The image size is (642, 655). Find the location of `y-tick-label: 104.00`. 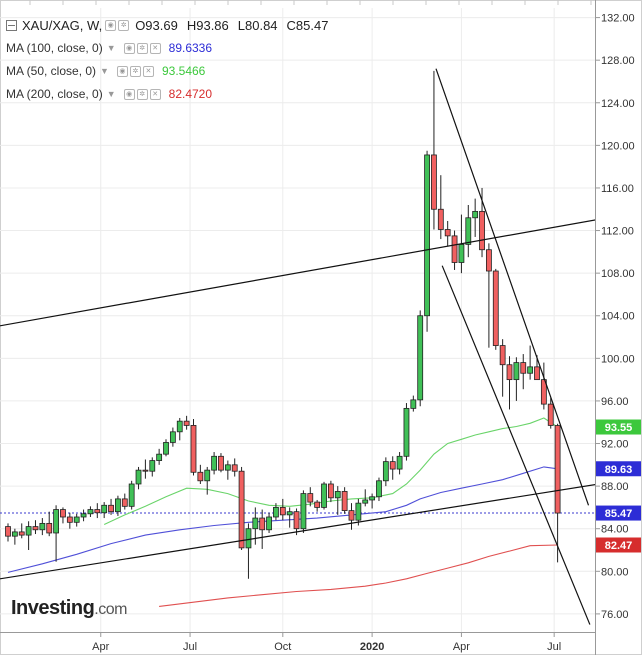

y-tick-label: 104.00 is located at coordinates (618, 317).